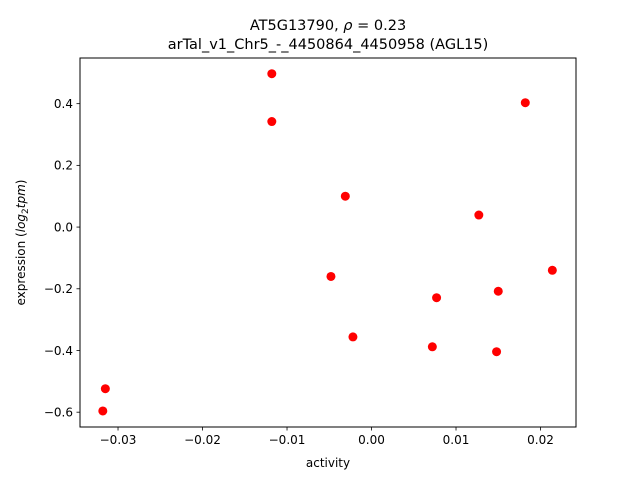 The width and height of the screenshot is (640, 480). What do you see at coordinates (118, 440) in the screenshot?
I see `x-tick-label: −0.03` at bounding box center [118, 440].